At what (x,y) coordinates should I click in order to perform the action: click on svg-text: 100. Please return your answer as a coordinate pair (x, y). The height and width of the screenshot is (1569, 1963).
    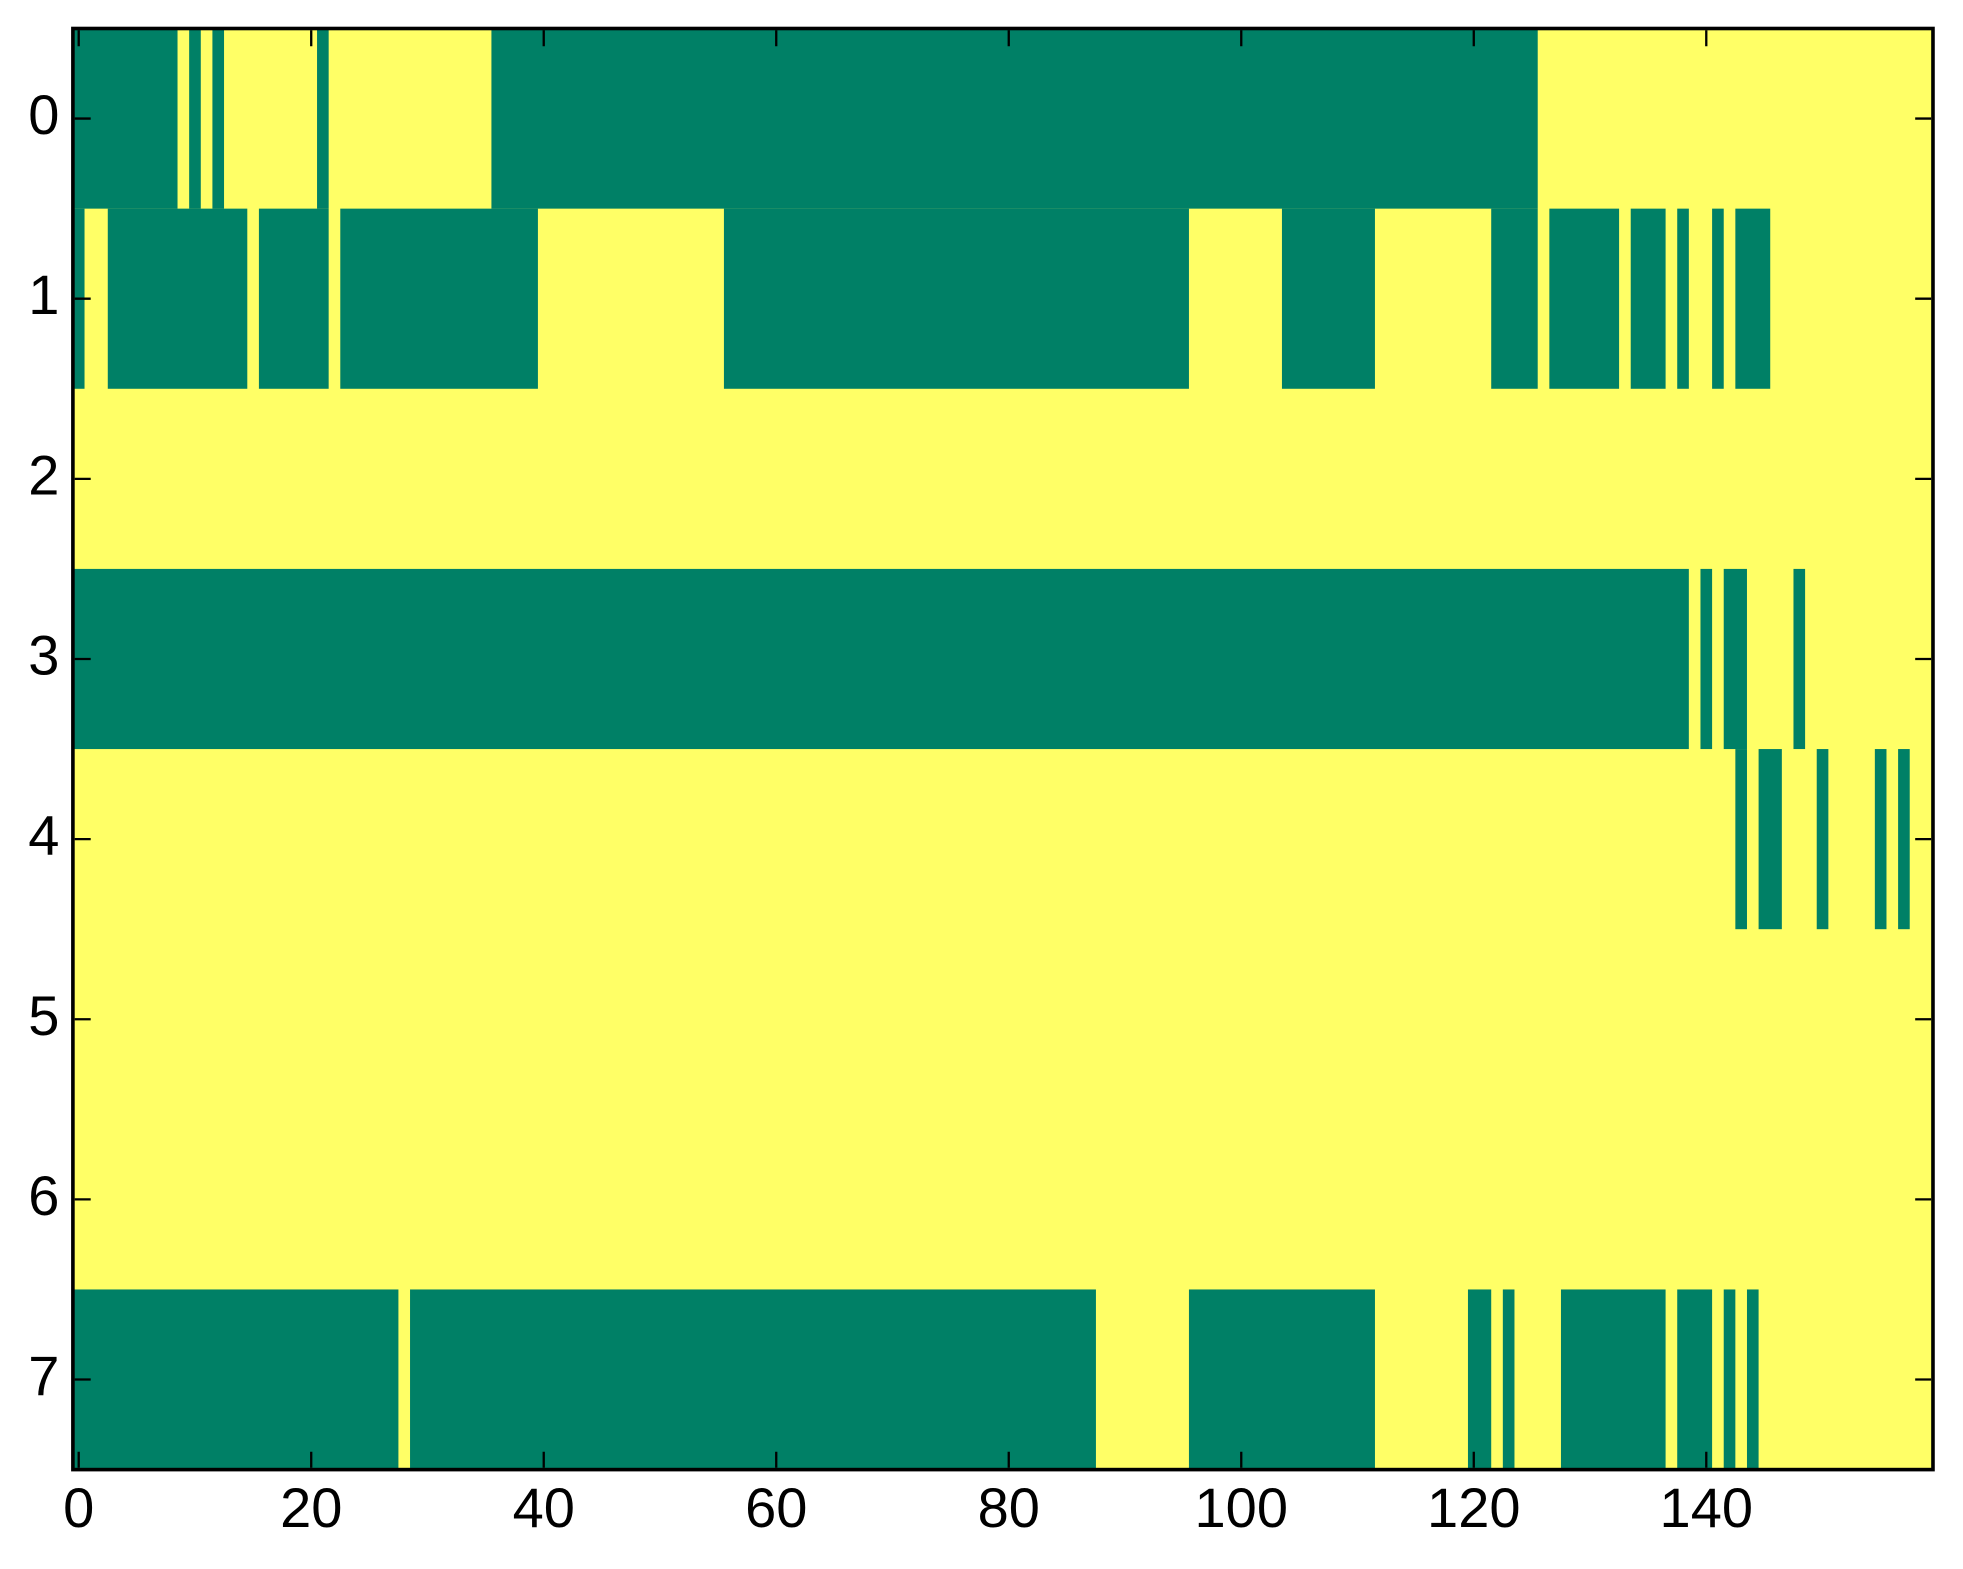
    Looking at the image, I should click on (1241, 1507).